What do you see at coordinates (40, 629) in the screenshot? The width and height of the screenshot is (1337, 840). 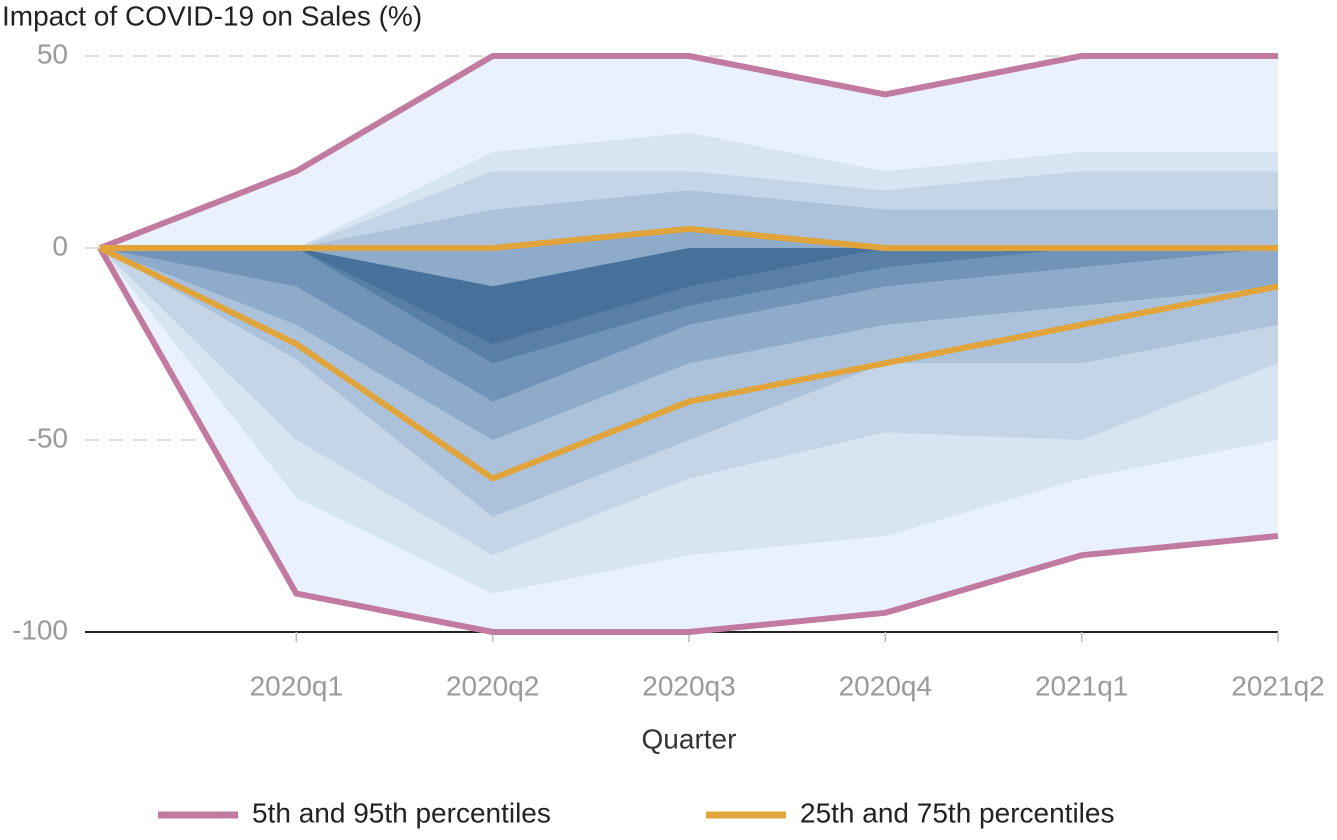 I see `y-tick-label: -100` at bounding box center [40, 629].